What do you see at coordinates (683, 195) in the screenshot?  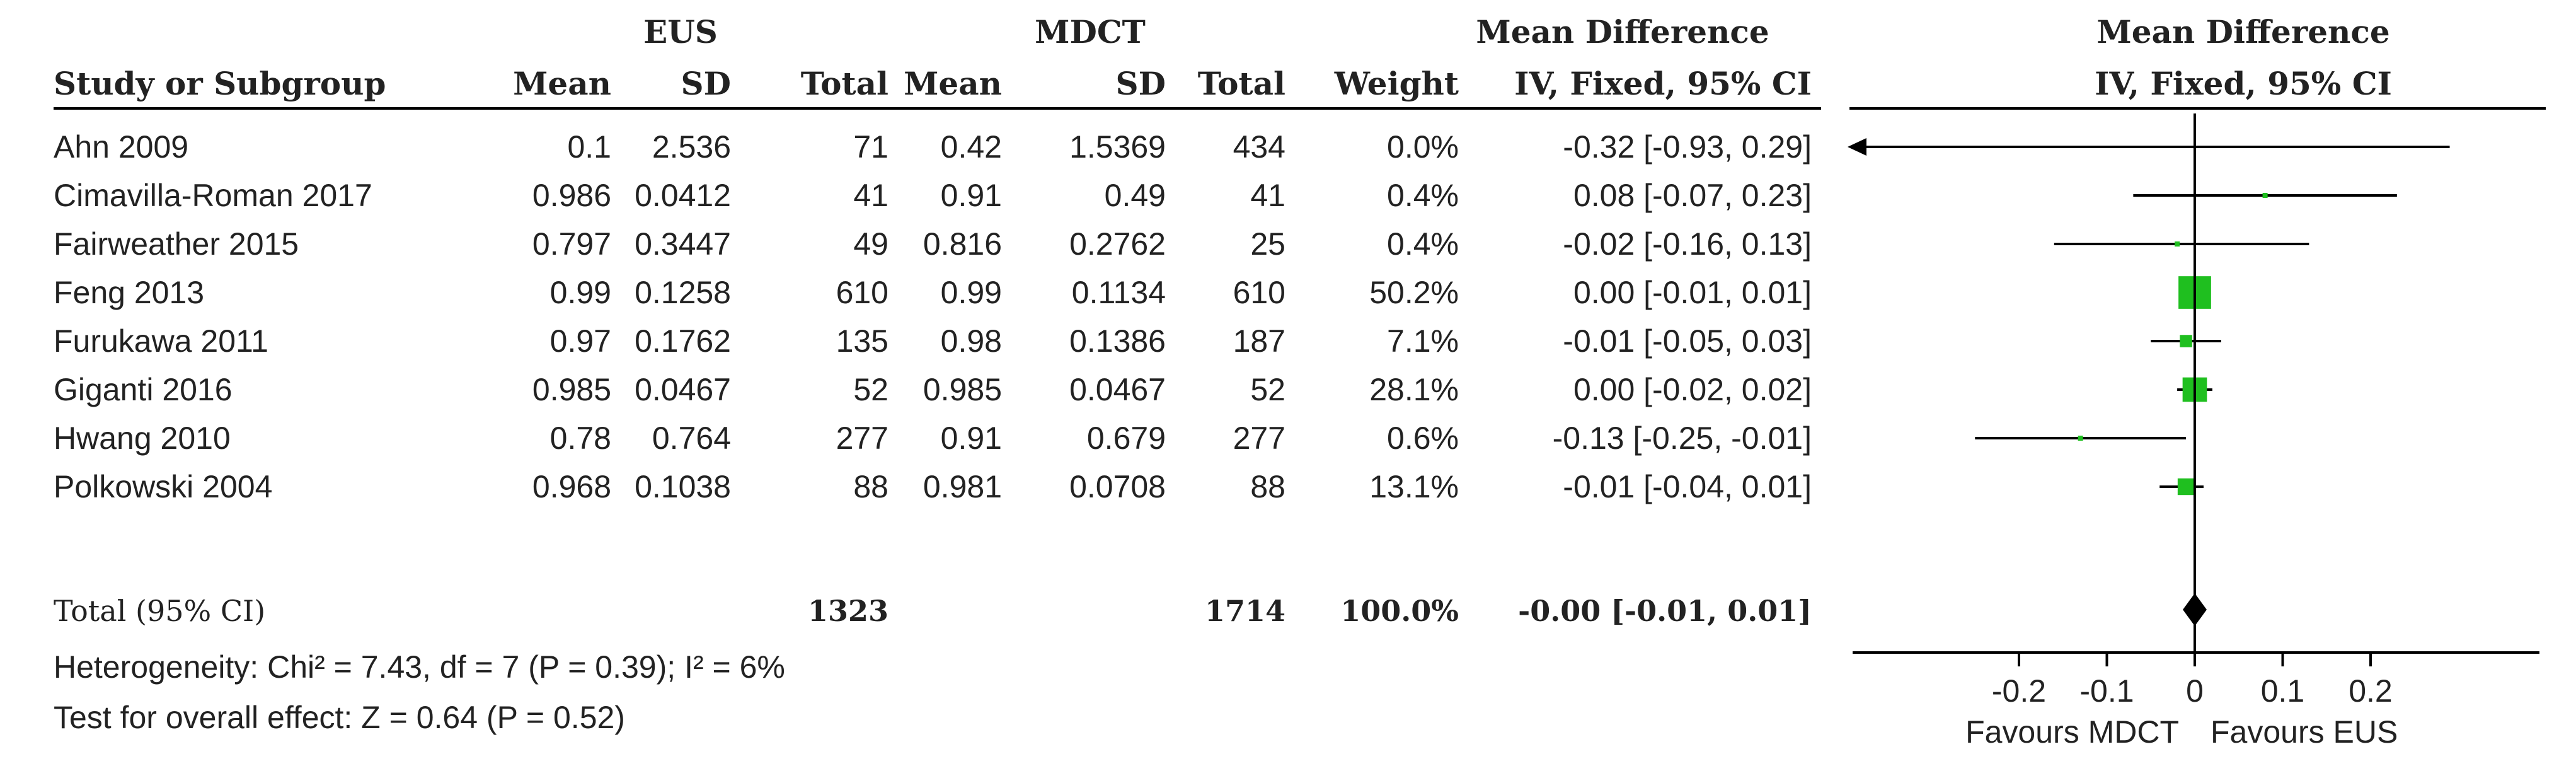 I see `eus-sd: 0.0412` at bounding box center [683, 195].